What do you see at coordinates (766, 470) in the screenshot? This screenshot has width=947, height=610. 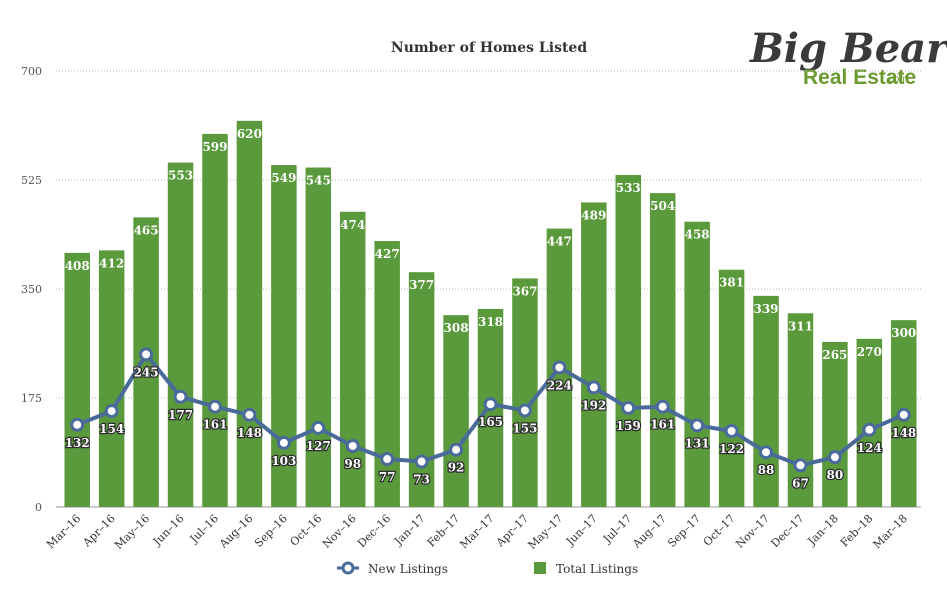 I see `line-value-label: 88` at bounding box center [766, 470].